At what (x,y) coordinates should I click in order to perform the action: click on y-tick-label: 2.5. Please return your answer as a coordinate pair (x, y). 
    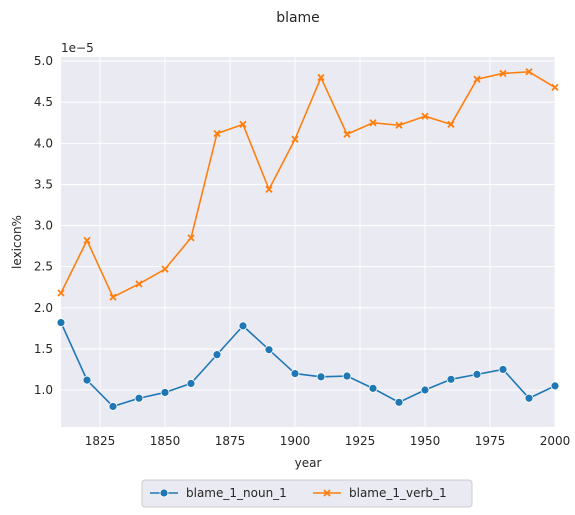
    Looking at the image, I should click on (43, 267).